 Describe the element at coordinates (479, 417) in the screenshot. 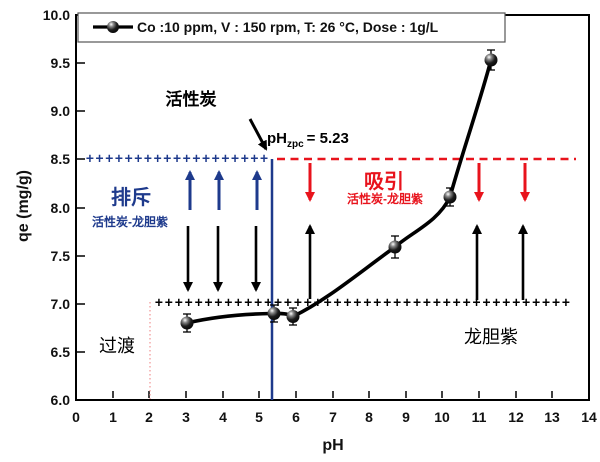

I see `x-tick-label: 11` at that location.